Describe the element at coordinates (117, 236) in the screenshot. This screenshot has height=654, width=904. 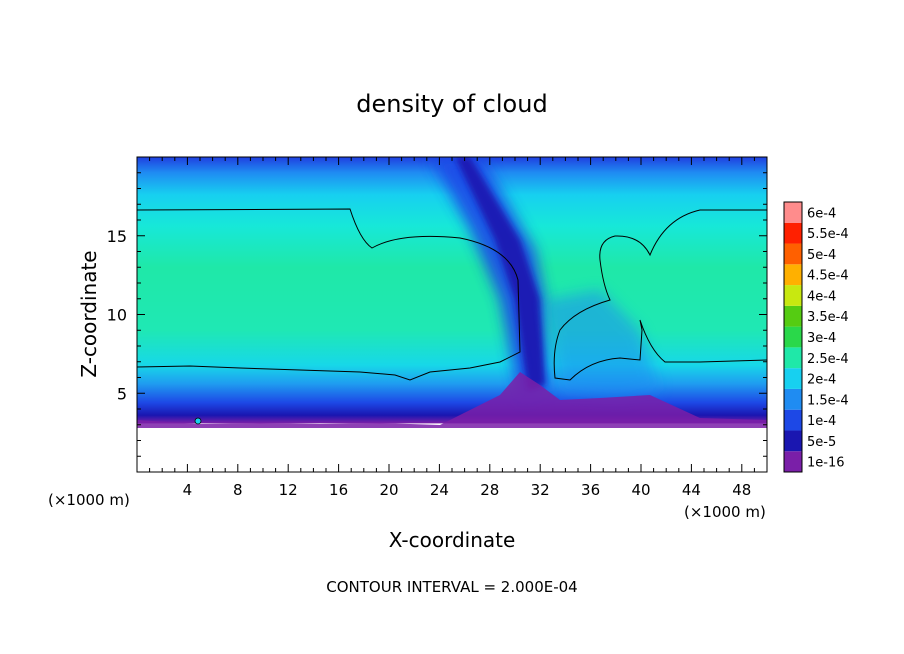
I see `y-tick-label: 15` at that location.